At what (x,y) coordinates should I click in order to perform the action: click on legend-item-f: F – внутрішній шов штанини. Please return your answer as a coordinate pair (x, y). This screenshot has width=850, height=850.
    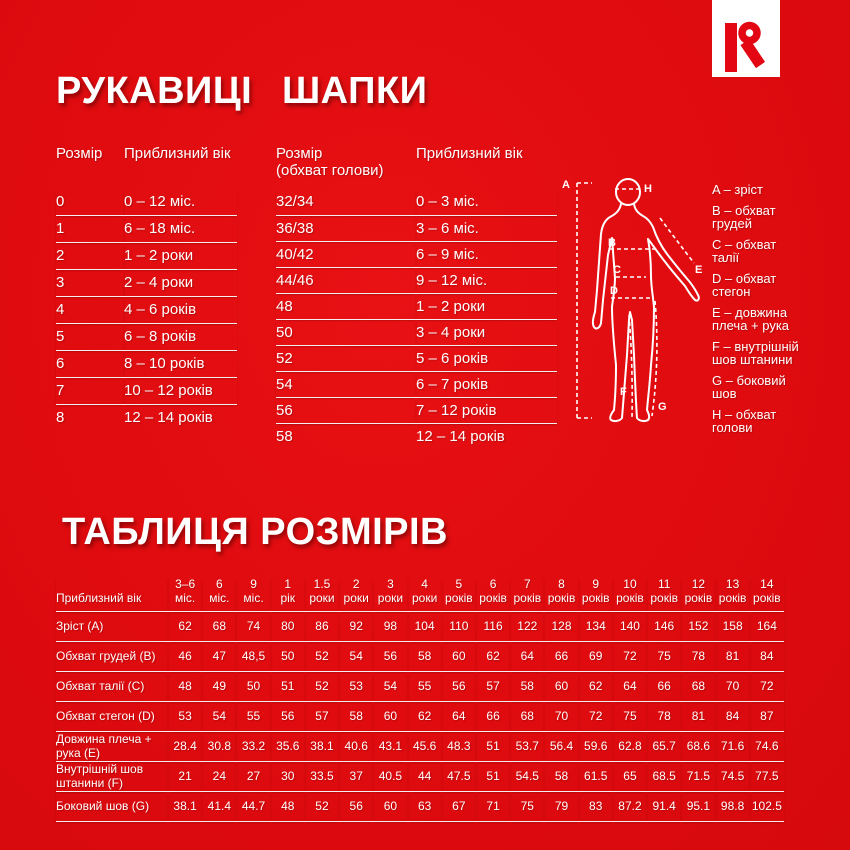
    Looking at the image, I should click on (755, 352).